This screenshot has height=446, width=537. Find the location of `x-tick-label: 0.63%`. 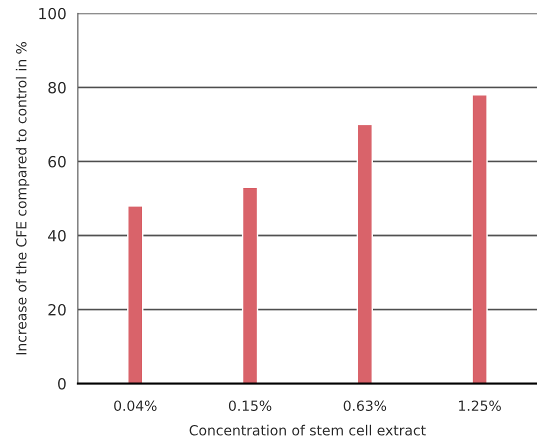

x-tick-label: 0.63% is located at coordinates (365, 405).